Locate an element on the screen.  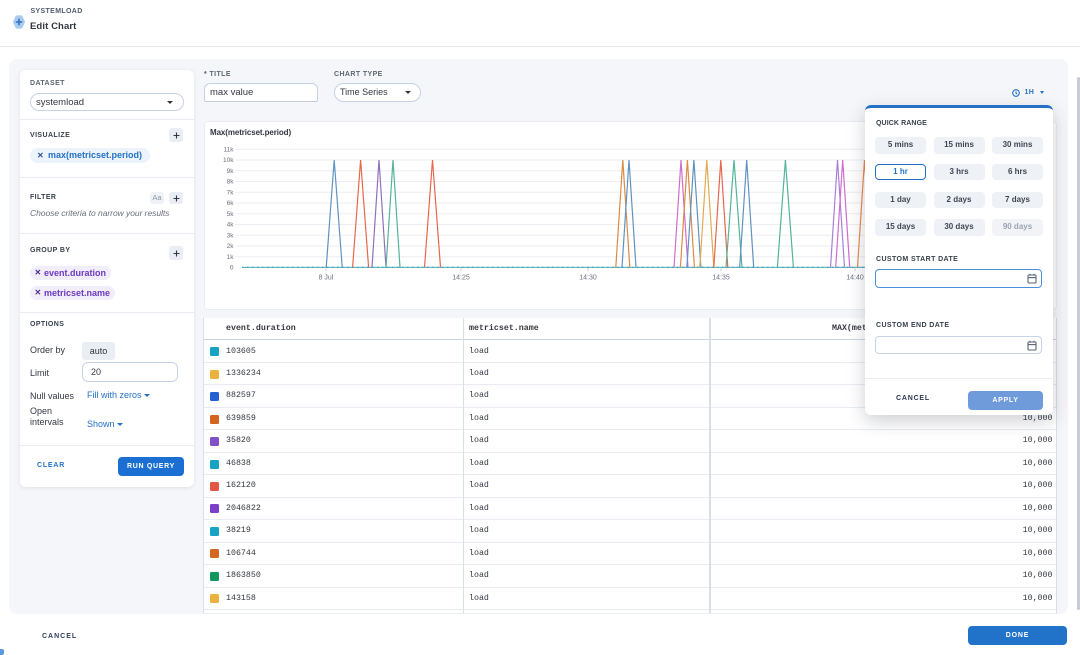
svg-text: 7k is located at coordinates (231, 193).